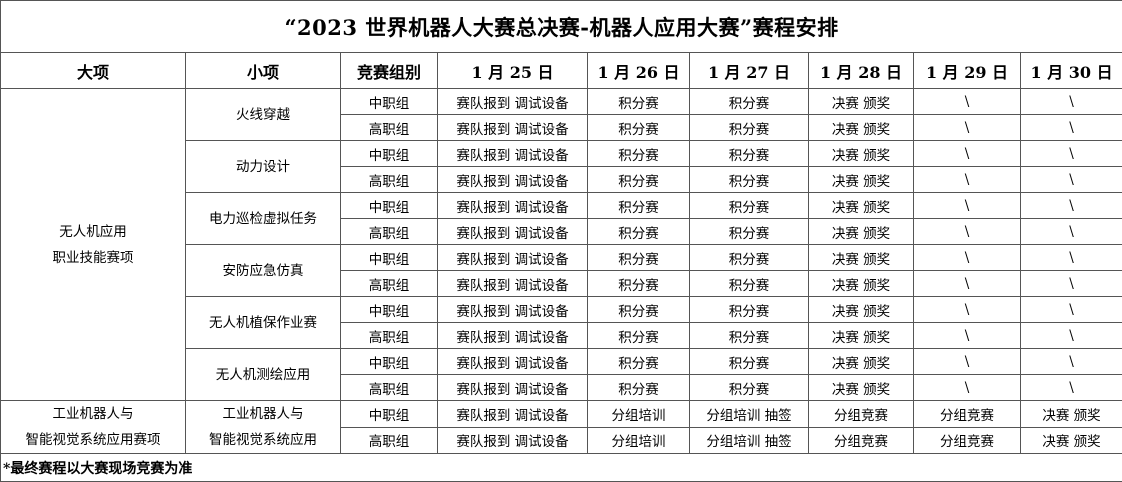 This screenshot has width=1122, height=482. Describe the element at coordinates (93, 440) in the screenshot. I see `cell-text-line: 智能视觉系统应用赛项` at that location.